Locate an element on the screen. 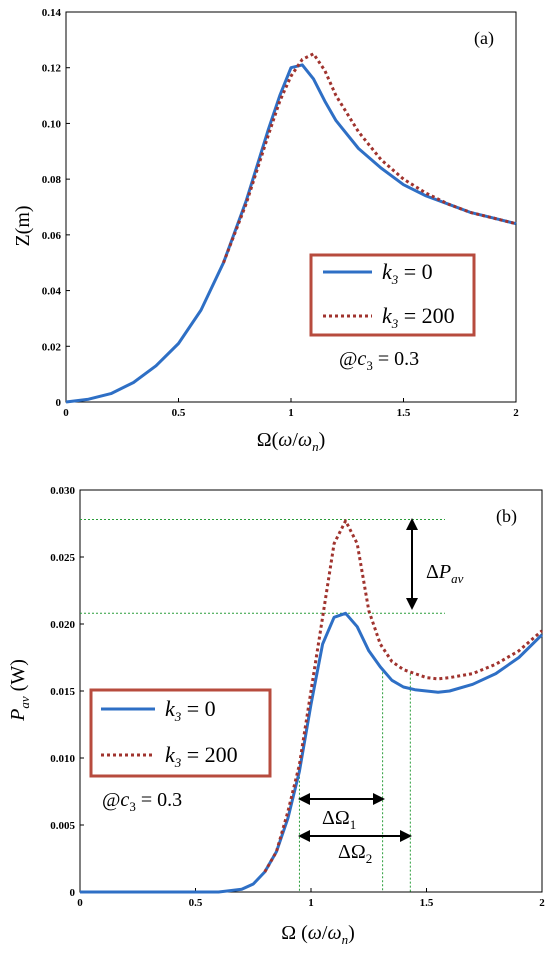 The image size is (550, 955). y-axis-label-b: Pav (W) is located at coordinates (19, 690).